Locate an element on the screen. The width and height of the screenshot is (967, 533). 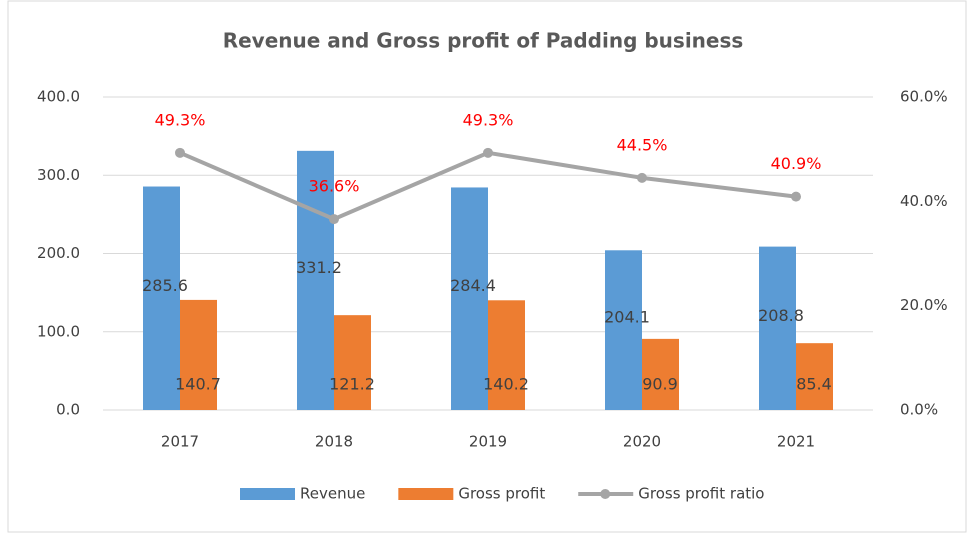
data-label: 40.9% is located at coordinates (796, 163).